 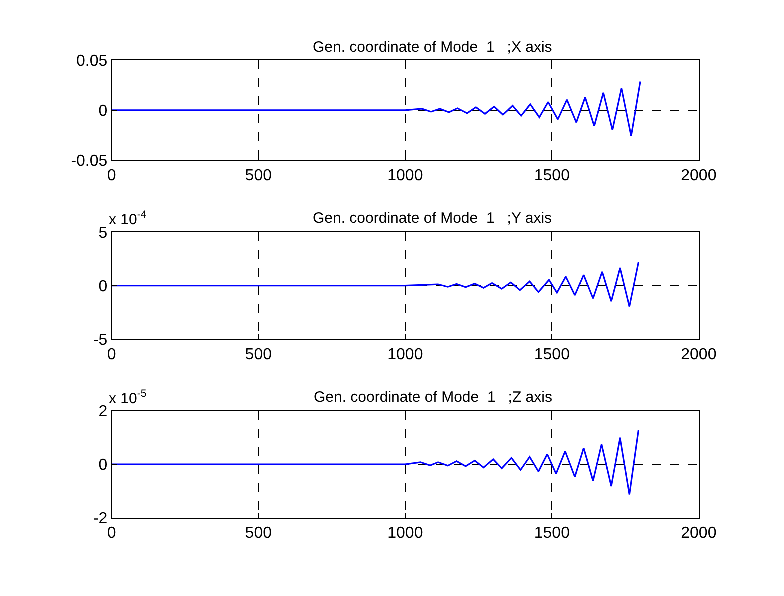 What do you see at coordinates (432, 218) in the screenshot?
I see `chart-title: Gen. coordinate of Mode 1 ;Y axis` at bounding box center [432, 218].